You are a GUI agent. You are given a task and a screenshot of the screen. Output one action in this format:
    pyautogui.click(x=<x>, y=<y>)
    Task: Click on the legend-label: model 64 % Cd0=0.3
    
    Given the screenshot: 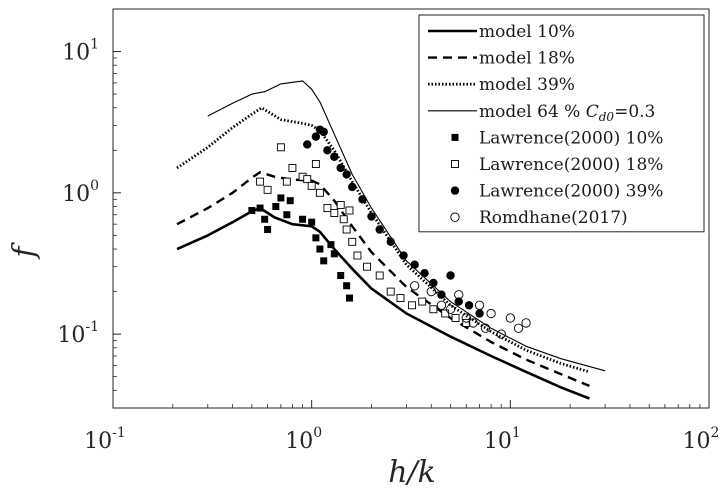 What is the action you would take?
    pyautogui.click(x=567, y=113)
    